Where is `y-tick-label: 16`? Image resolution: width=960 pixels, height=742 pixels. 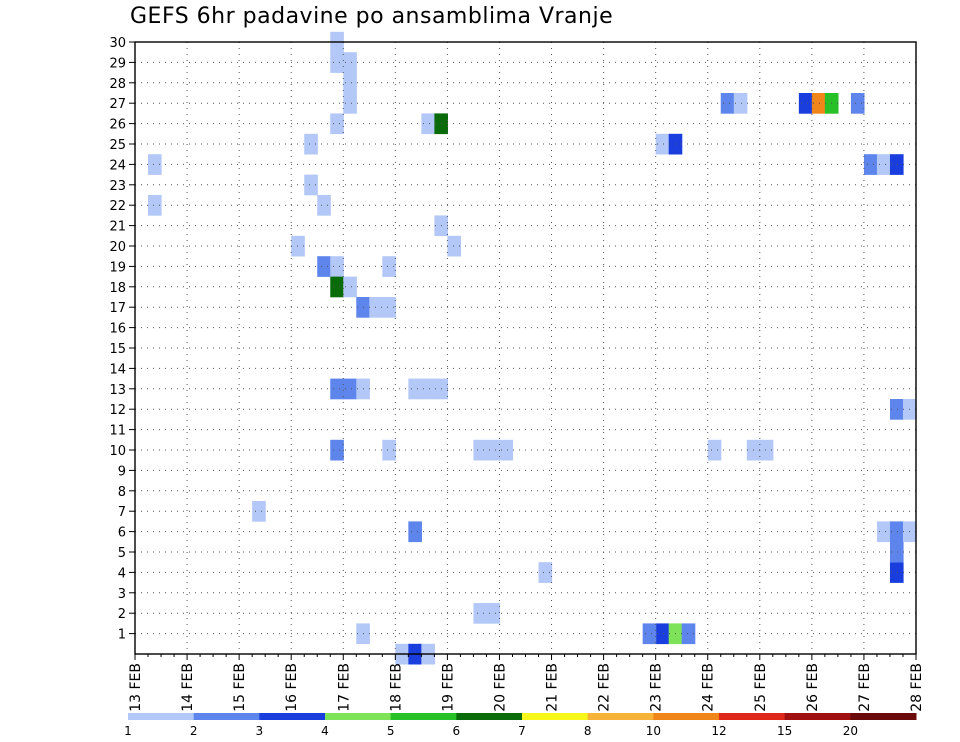 y-tick-label: 16 is located at coordinates (117, 329).